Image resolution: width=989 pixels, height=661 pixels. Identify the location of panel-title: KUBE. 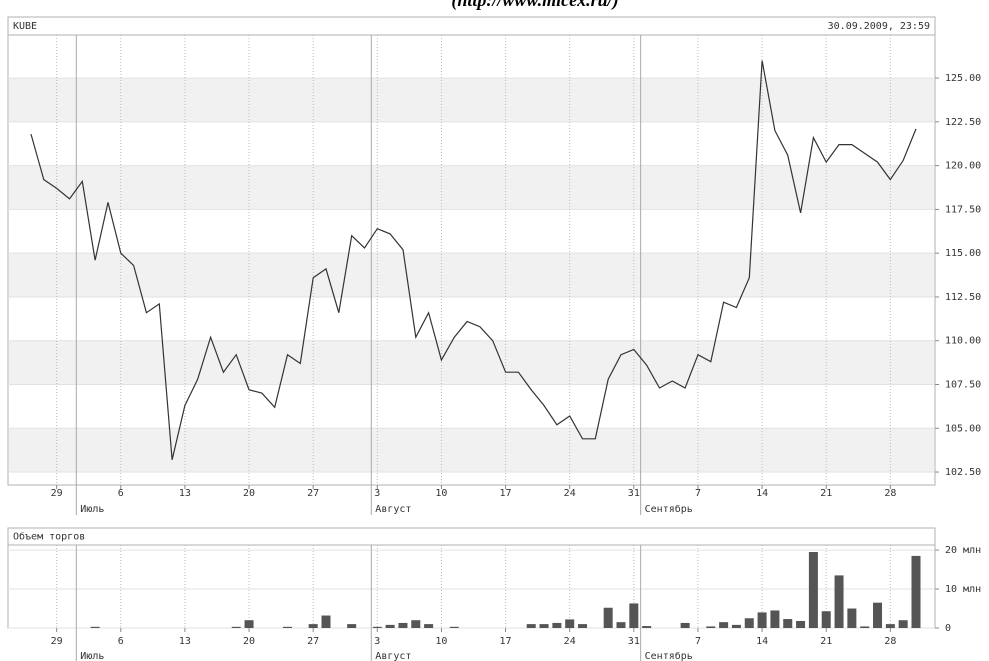
(25, 26).